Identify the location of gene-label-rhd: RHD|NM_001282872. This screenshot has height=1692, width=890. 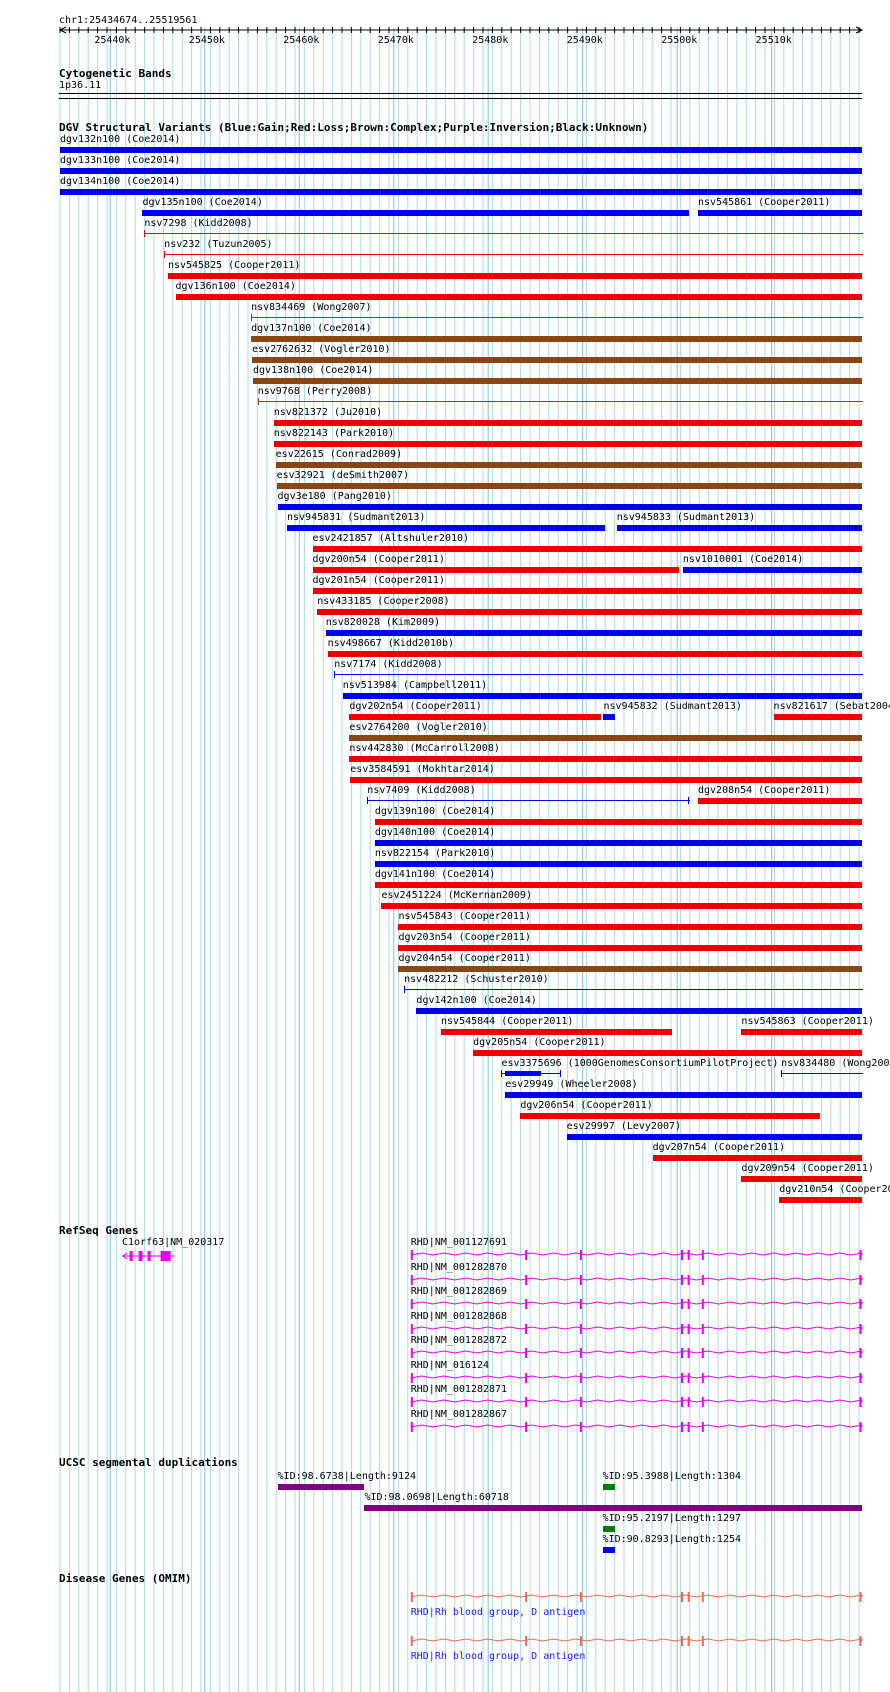
(459, 1340).